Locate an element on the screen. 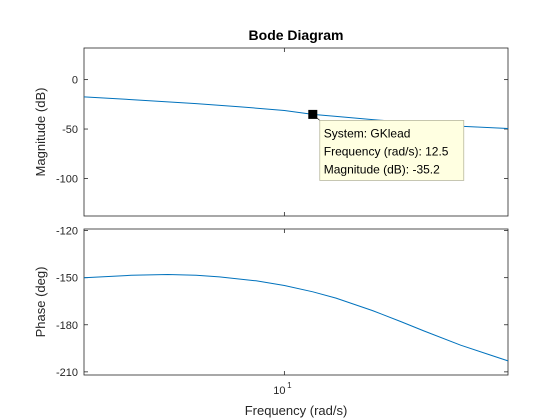 Image resolution: width=560 pixels, height=420 pixels. chart-title: Bode Diagram is located at coordinates (296, 35).